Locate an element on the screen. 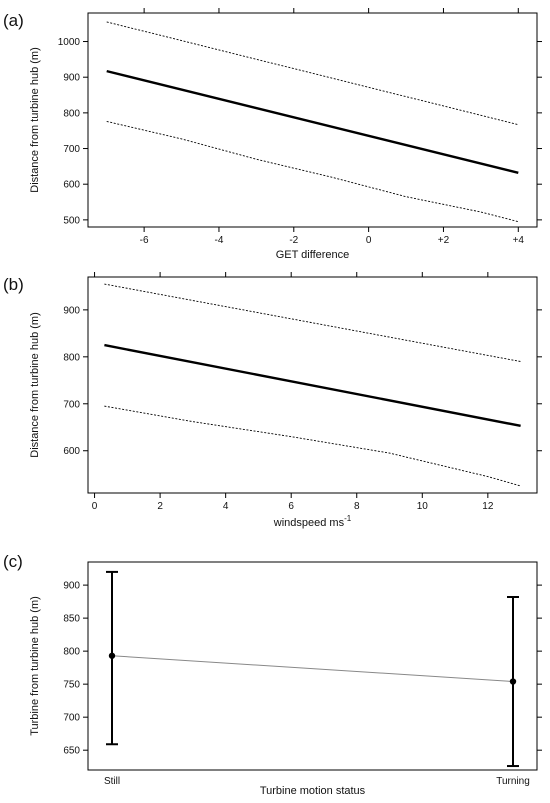 The width and height of the screenshot is (550, 803). x-tick-label: 12 is located at coordinates (488, 506).